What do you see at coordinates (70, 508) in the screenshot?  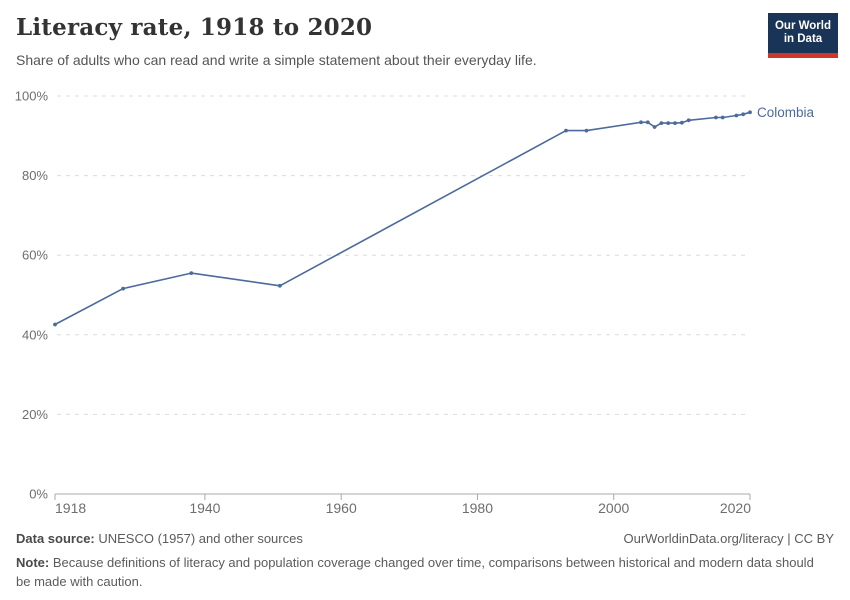 I see `x-axis-tick-label: 1918` at bounding box center [70, 508].